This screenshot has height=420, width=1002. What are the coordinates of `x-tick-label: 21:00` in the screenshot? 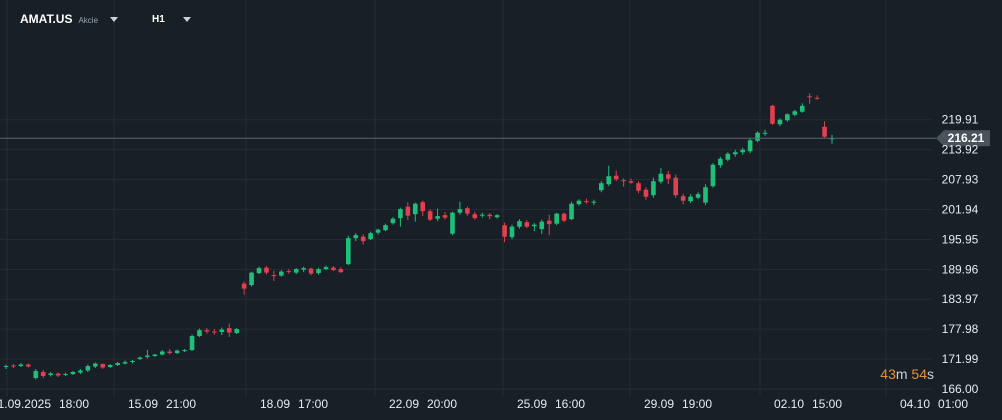 It's located at (181, 404).